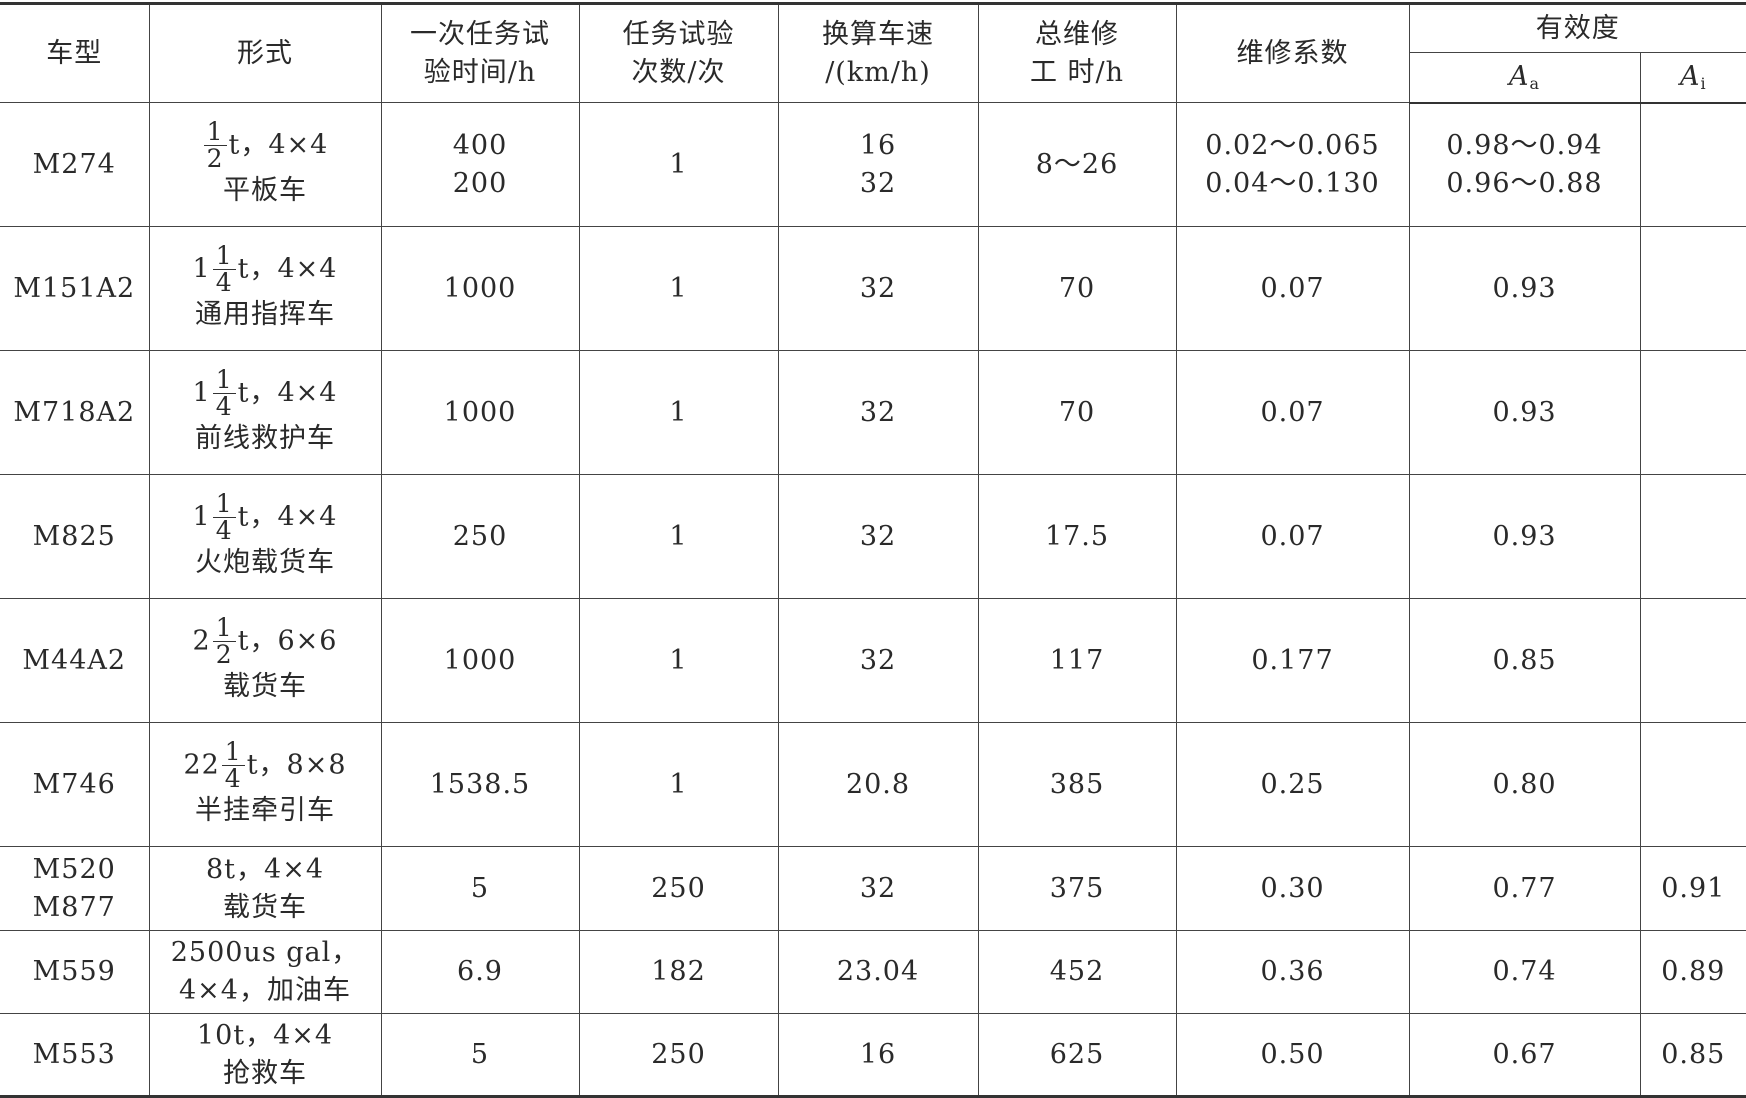  I want to click on cell-form: 1 1 4 t，4×4 通用指挥车, so click(265, 288).